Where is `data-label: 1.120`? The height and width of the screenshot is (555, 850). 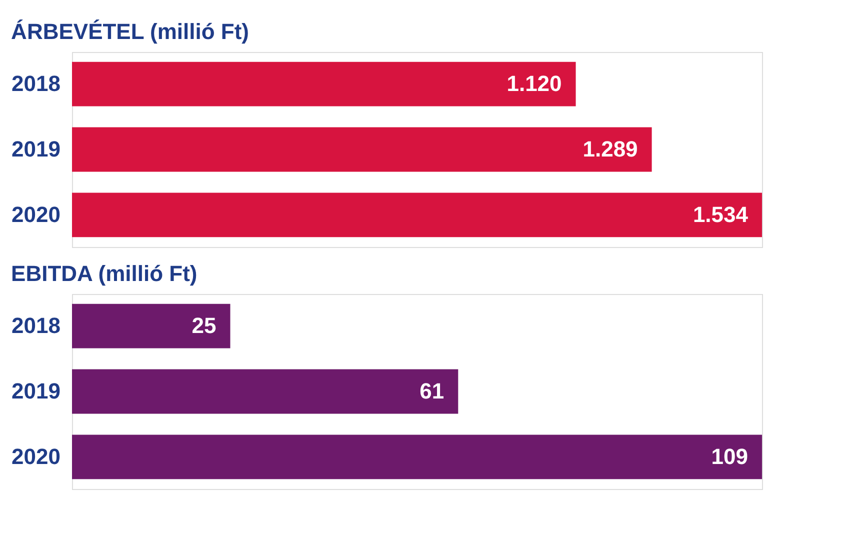 data-label: 1.120 is located at coordinates (534, 83).